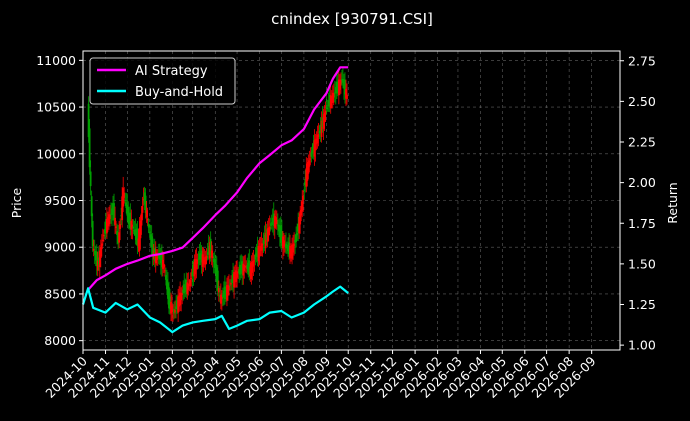 Image resolution: width=690 pixels, height=421 pixels. What do you see at coordinates (642, 263) in the screenshot?
I see `right-tick-label: 1.50` at bounding box center [642, 263].